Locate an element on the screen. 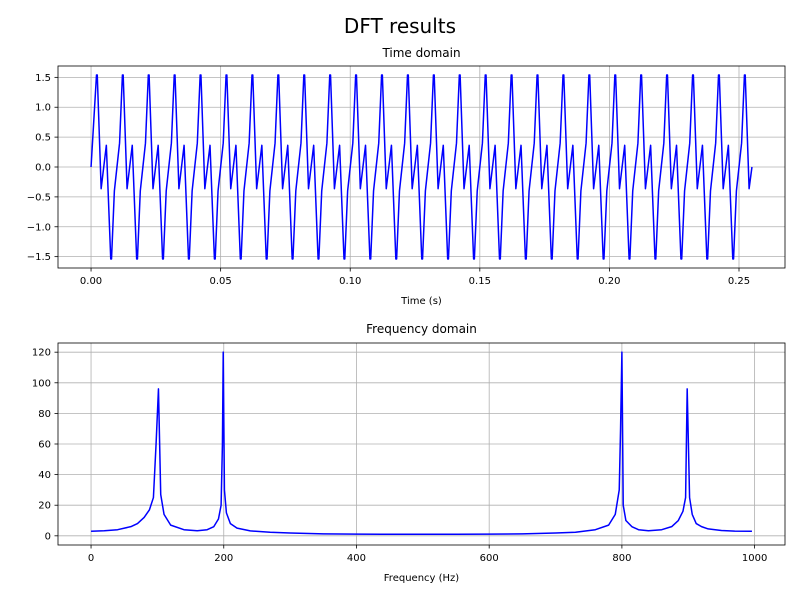 This screenshot has height=600, width=800. time-domain-xtick-label: 0.15 is located at coordinates (480, 281).